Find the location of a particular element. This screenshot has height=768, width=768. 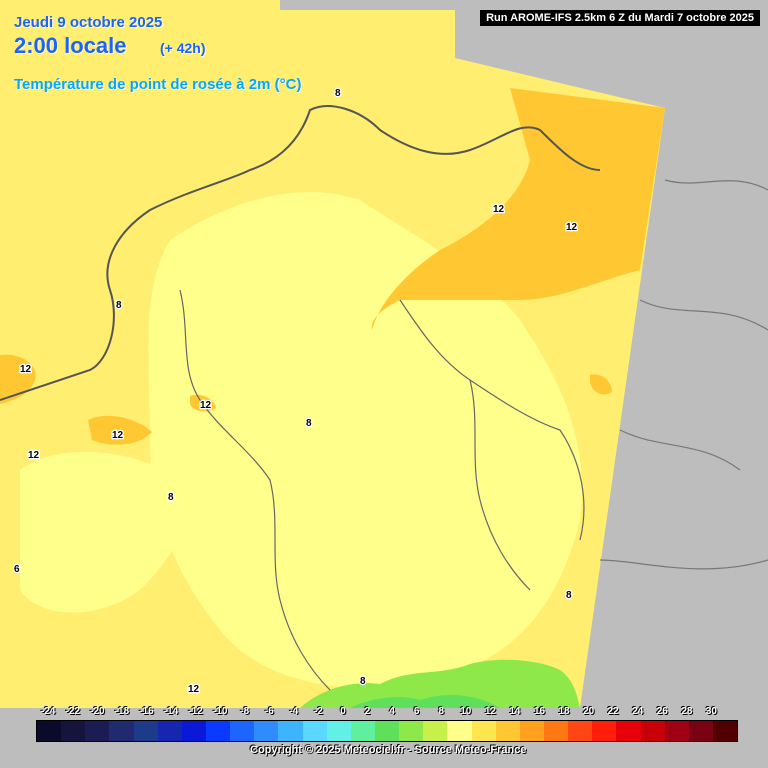

legend-tick: -14 is located at coordinates (171, 711).